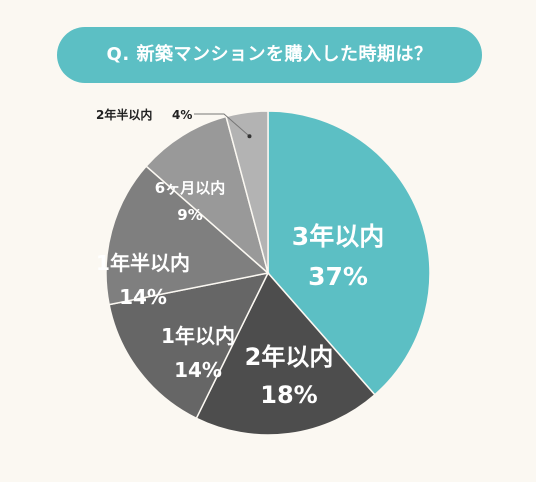 This screenshot has height=482, width=536. I want to click on slice-category-label: 6ヶ月以内, so click(190, 188).